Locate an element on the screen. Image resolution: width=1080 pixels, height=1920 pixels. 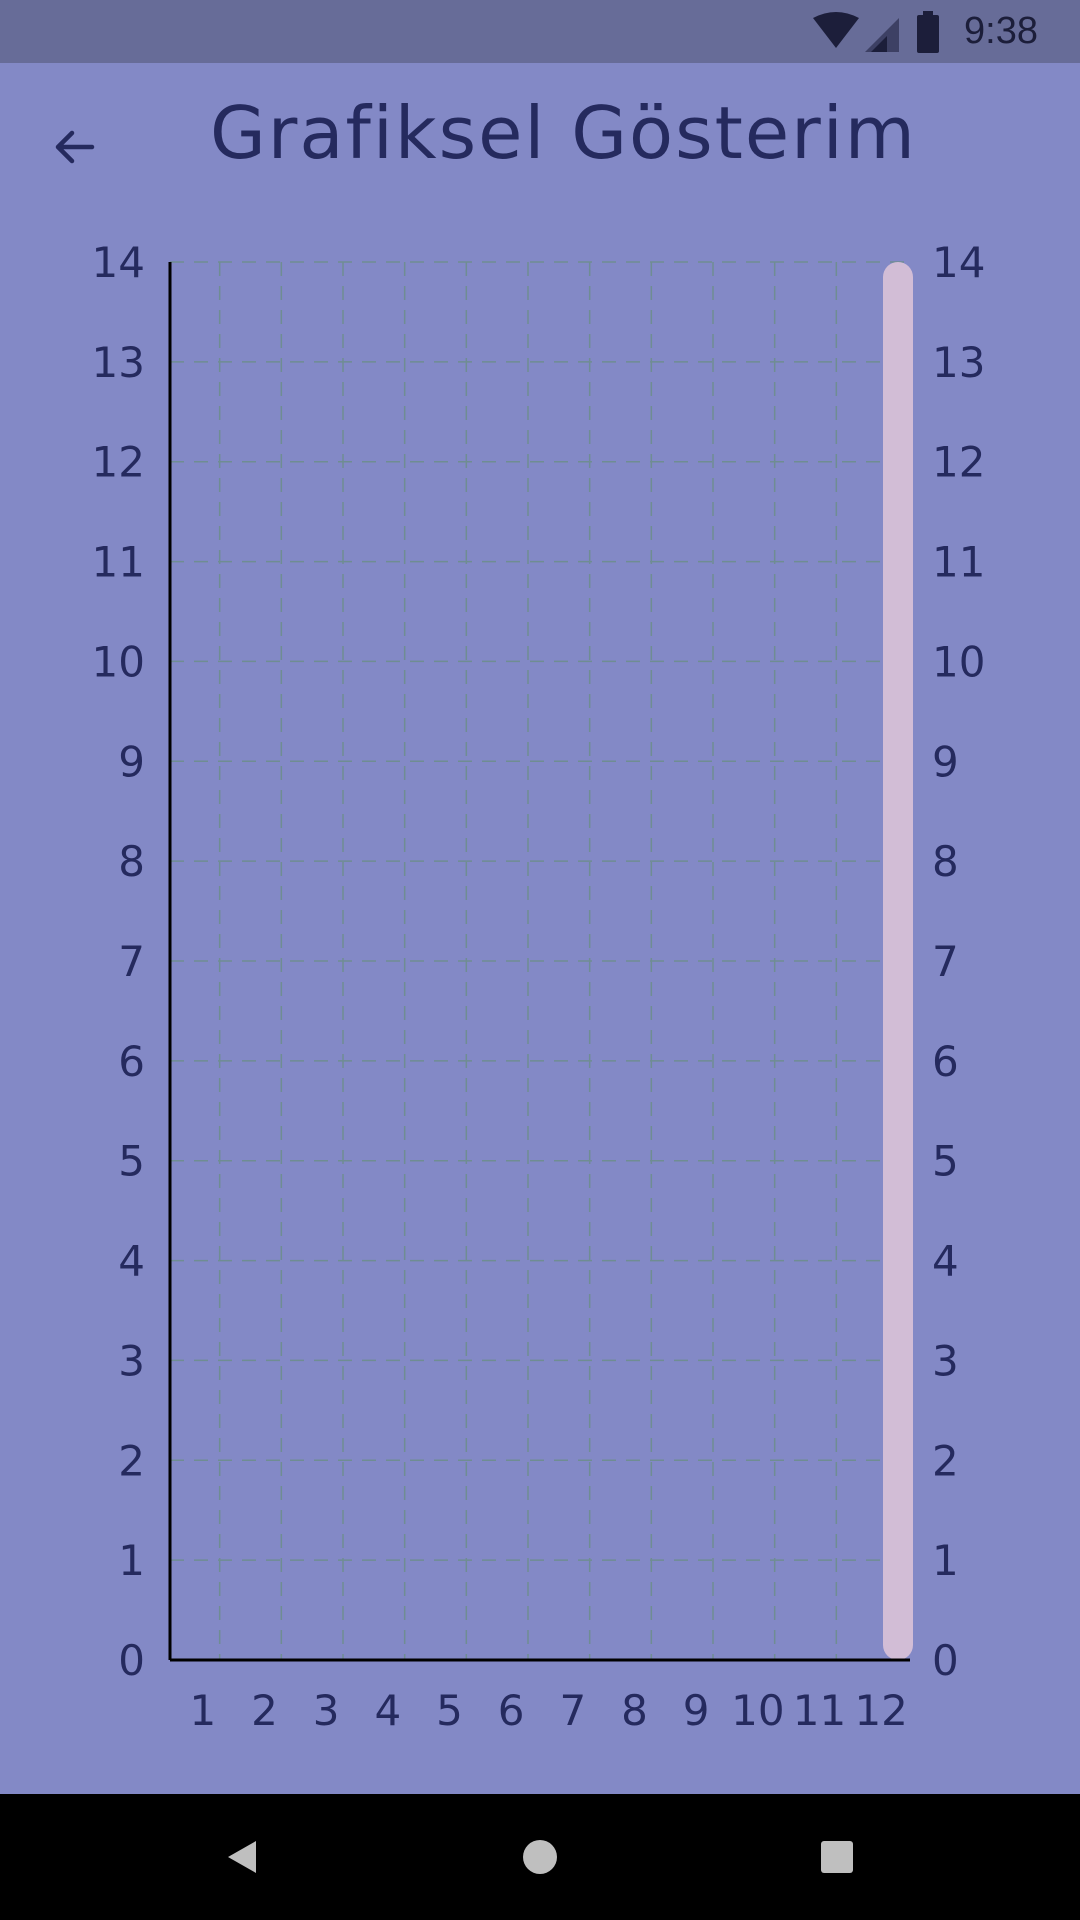
y-tick-left-6: 6 is located at coordinates (131, 1061).